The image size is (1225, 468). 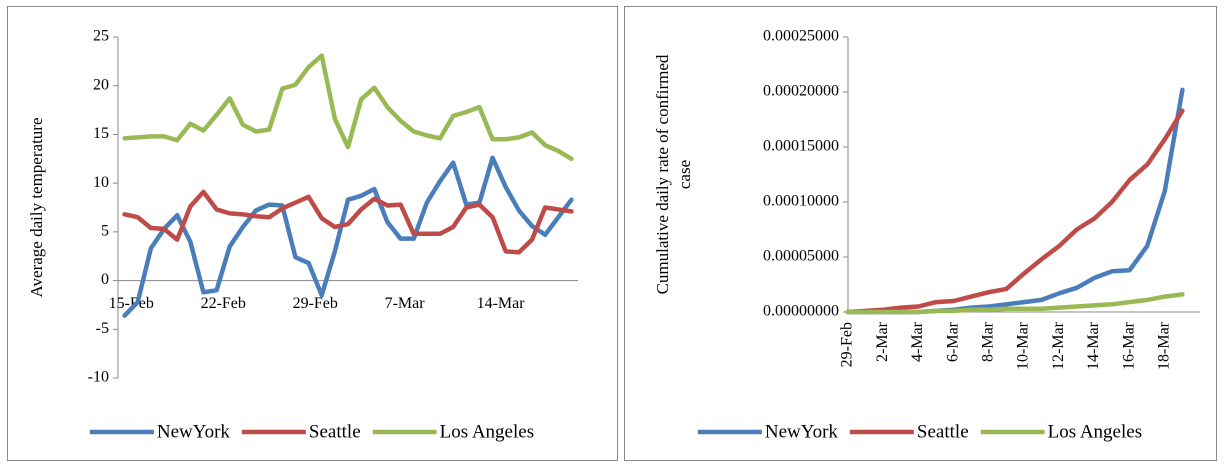 I want to click on y-axis-title: case, so click(x=684, y=174).